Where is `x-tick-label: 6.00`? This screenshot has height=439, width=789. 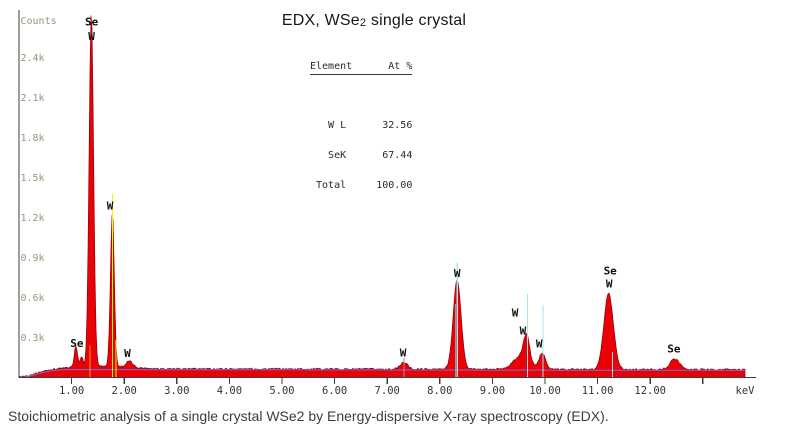 x-tick-label: 6.00 is located at coordinates (334, 391).